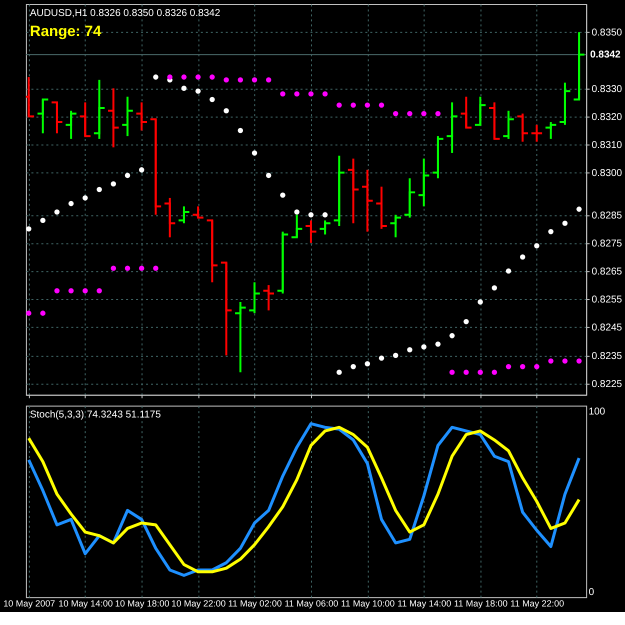  What do you see at coordinates (481, 603) in the screenshot?
I see `x-tick-label: 11 May 18:00` at bounding box center [481, 603].